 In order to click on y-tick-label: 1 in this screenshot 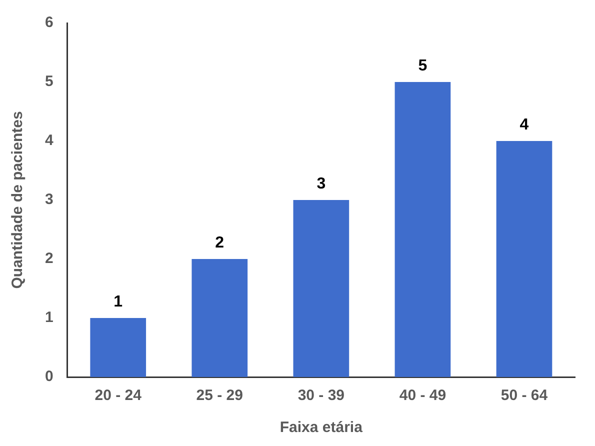, I will do `click(49, 317)`.